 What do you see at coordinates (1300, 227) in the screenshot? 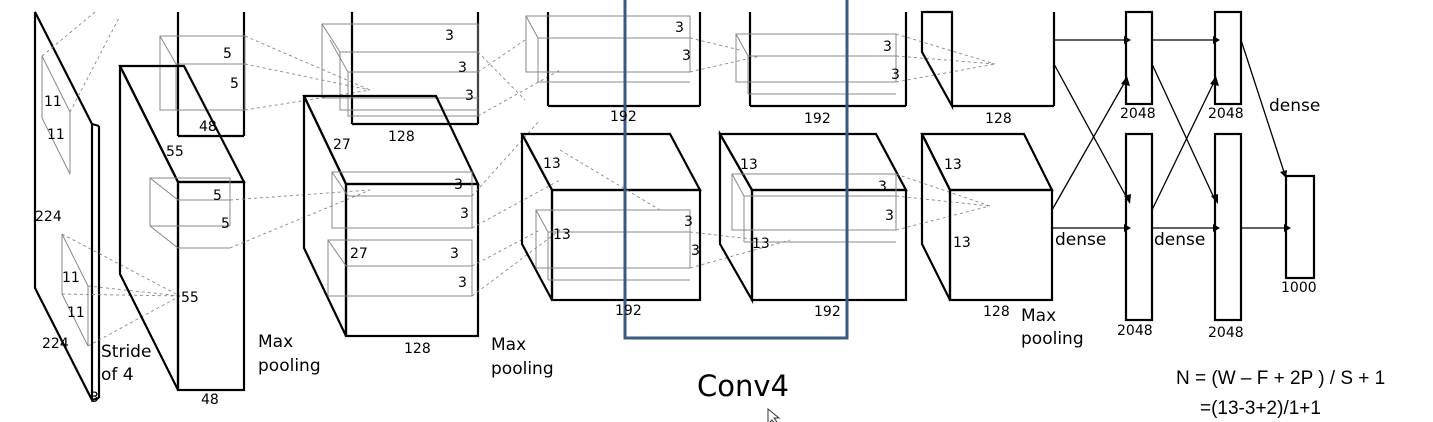
I see `output-layer` at bounding box center [1300, 227].